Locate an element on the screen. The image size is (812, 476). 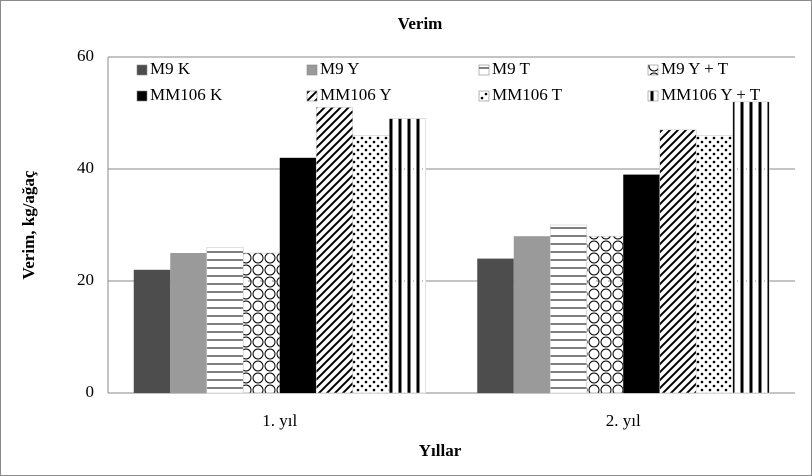
x-tick-label: 1. yıl is located at coordinates (279, 420).